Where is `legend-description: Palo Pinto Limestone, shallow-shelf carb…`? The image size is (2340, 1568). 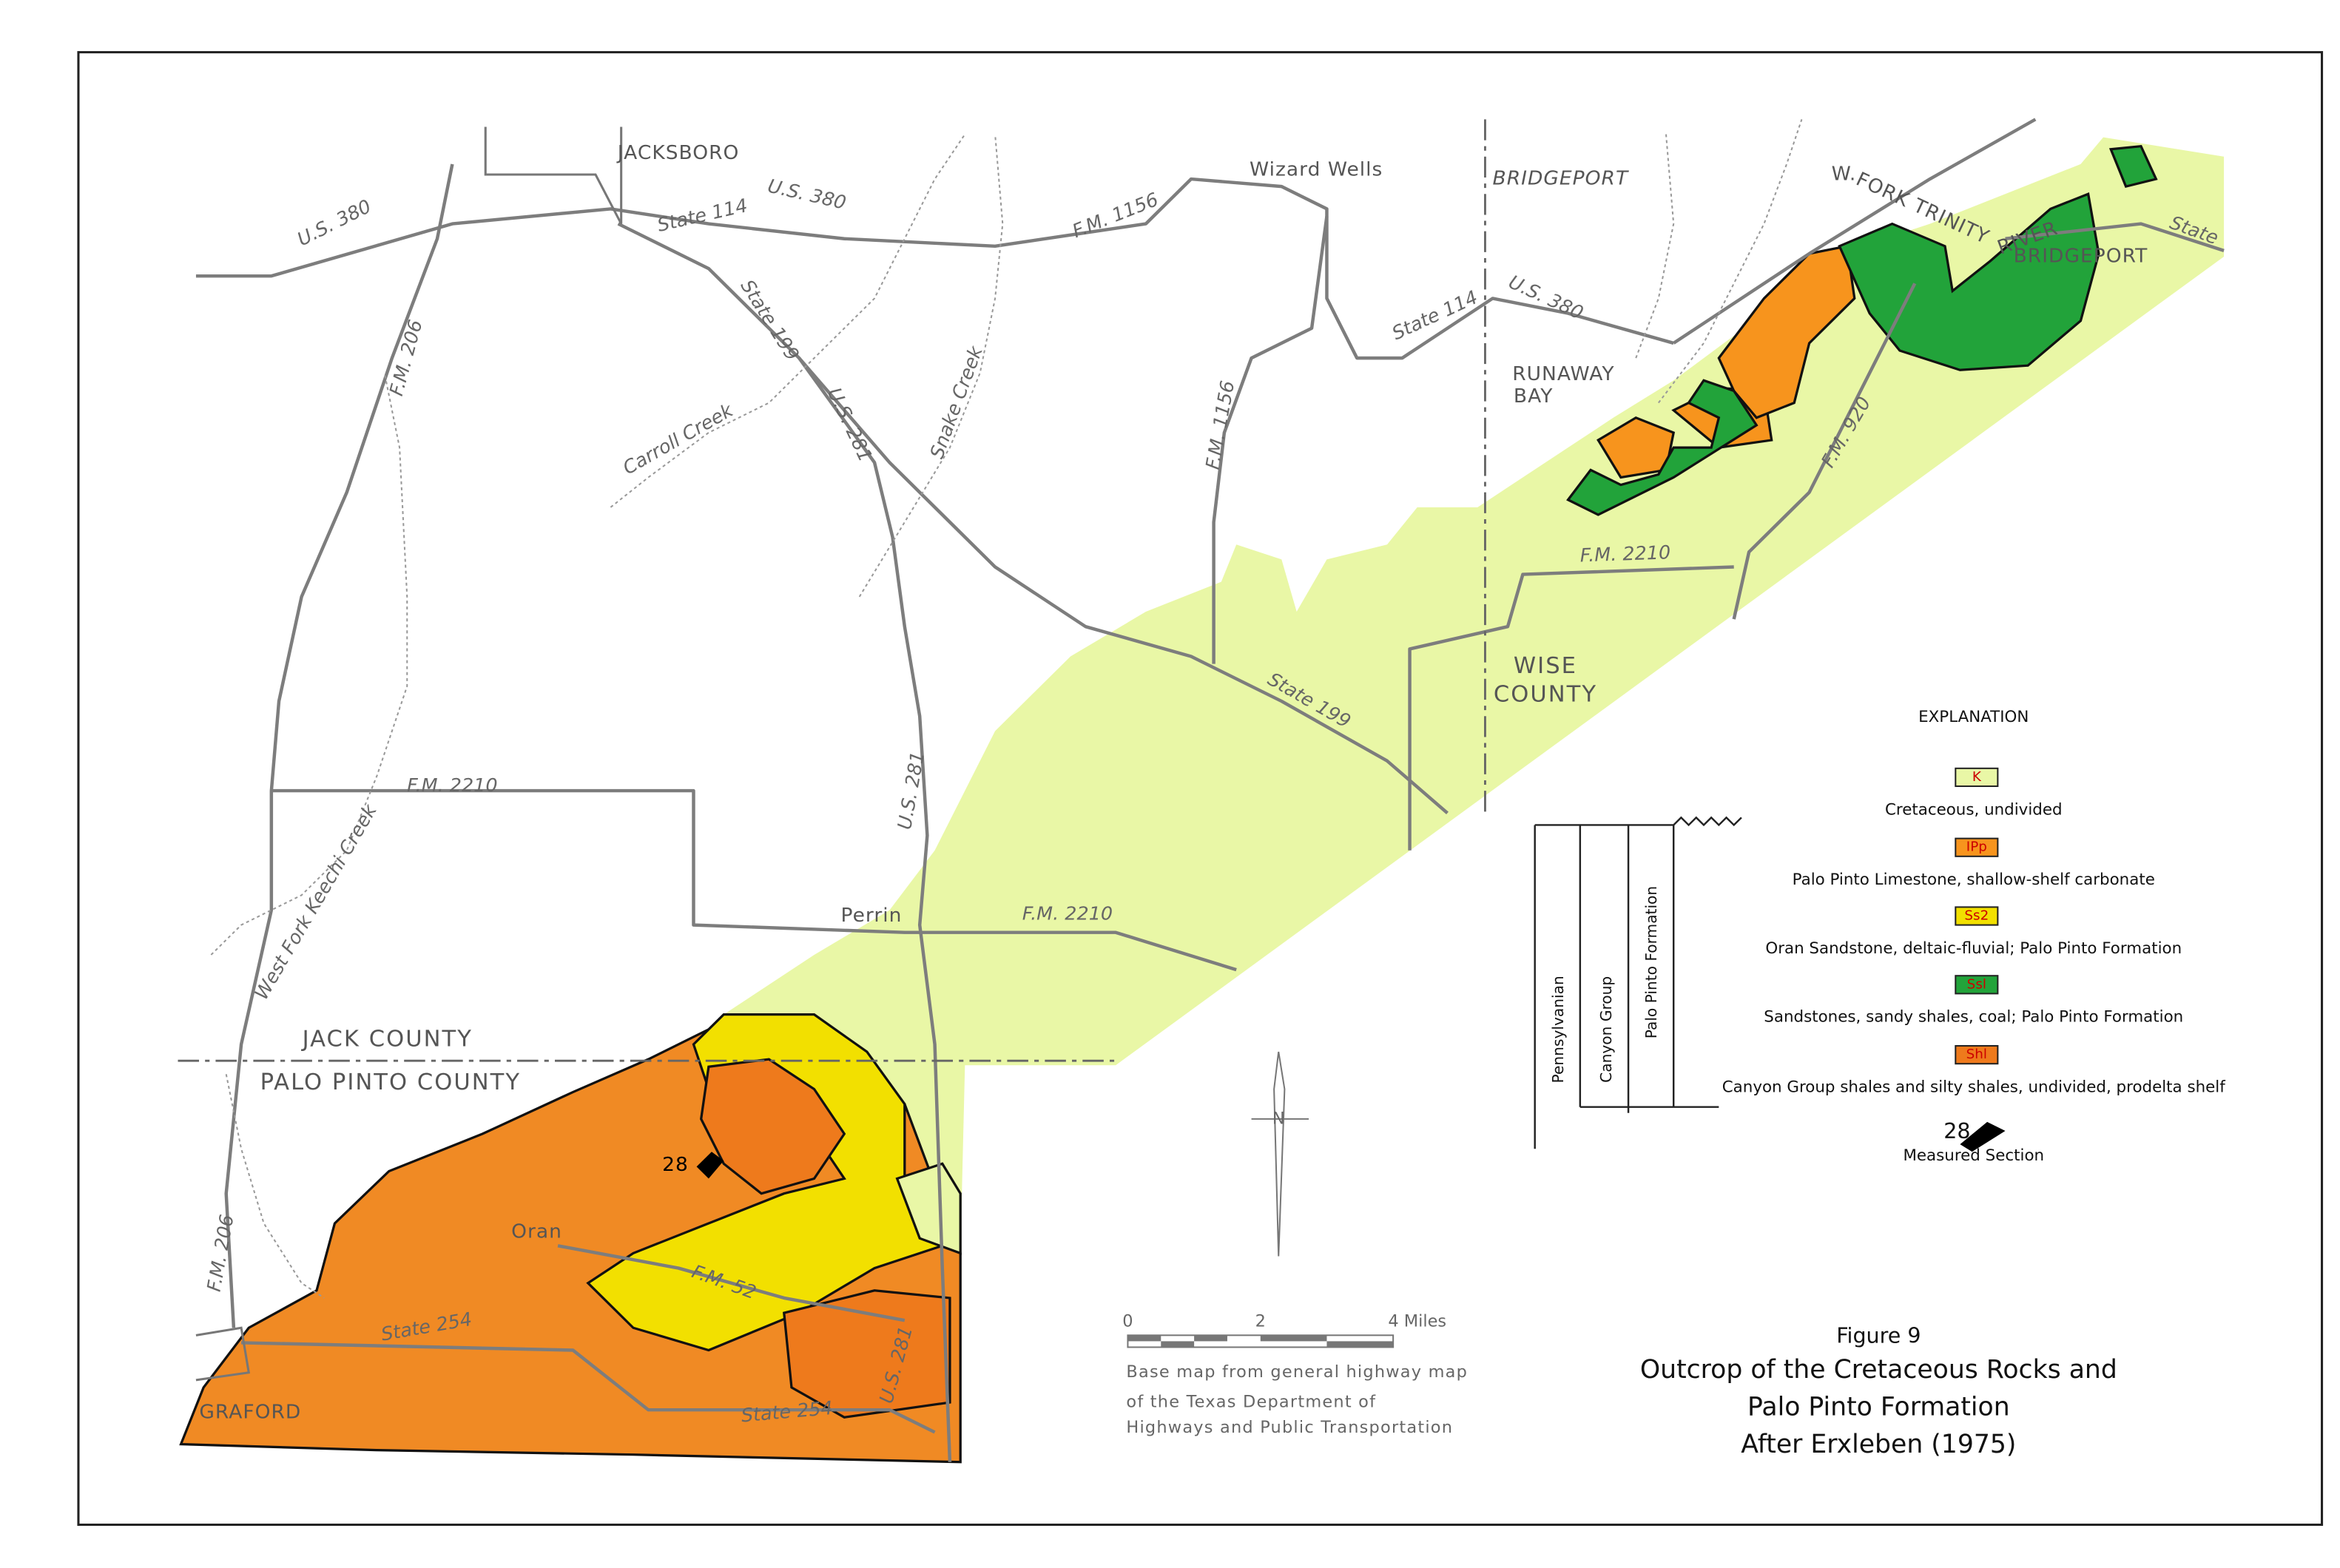
legend-description: Palo Pinto Limestone, shallow-shelf carb… is located at coordinates (1974, 880).